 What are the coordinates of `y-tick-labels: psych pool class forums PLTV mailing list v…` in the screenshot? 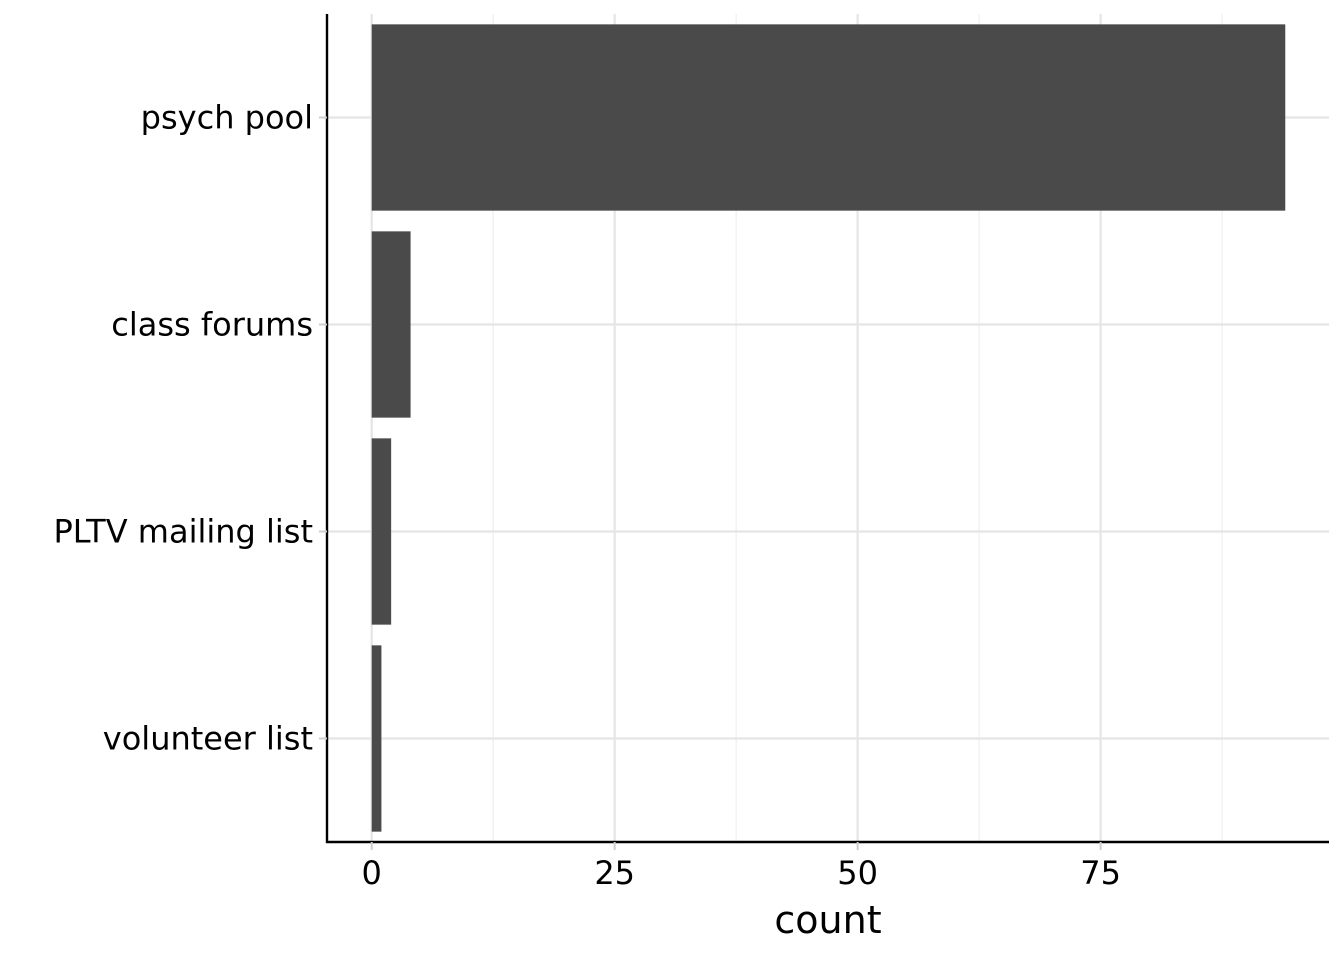 It's located at (190, 428).